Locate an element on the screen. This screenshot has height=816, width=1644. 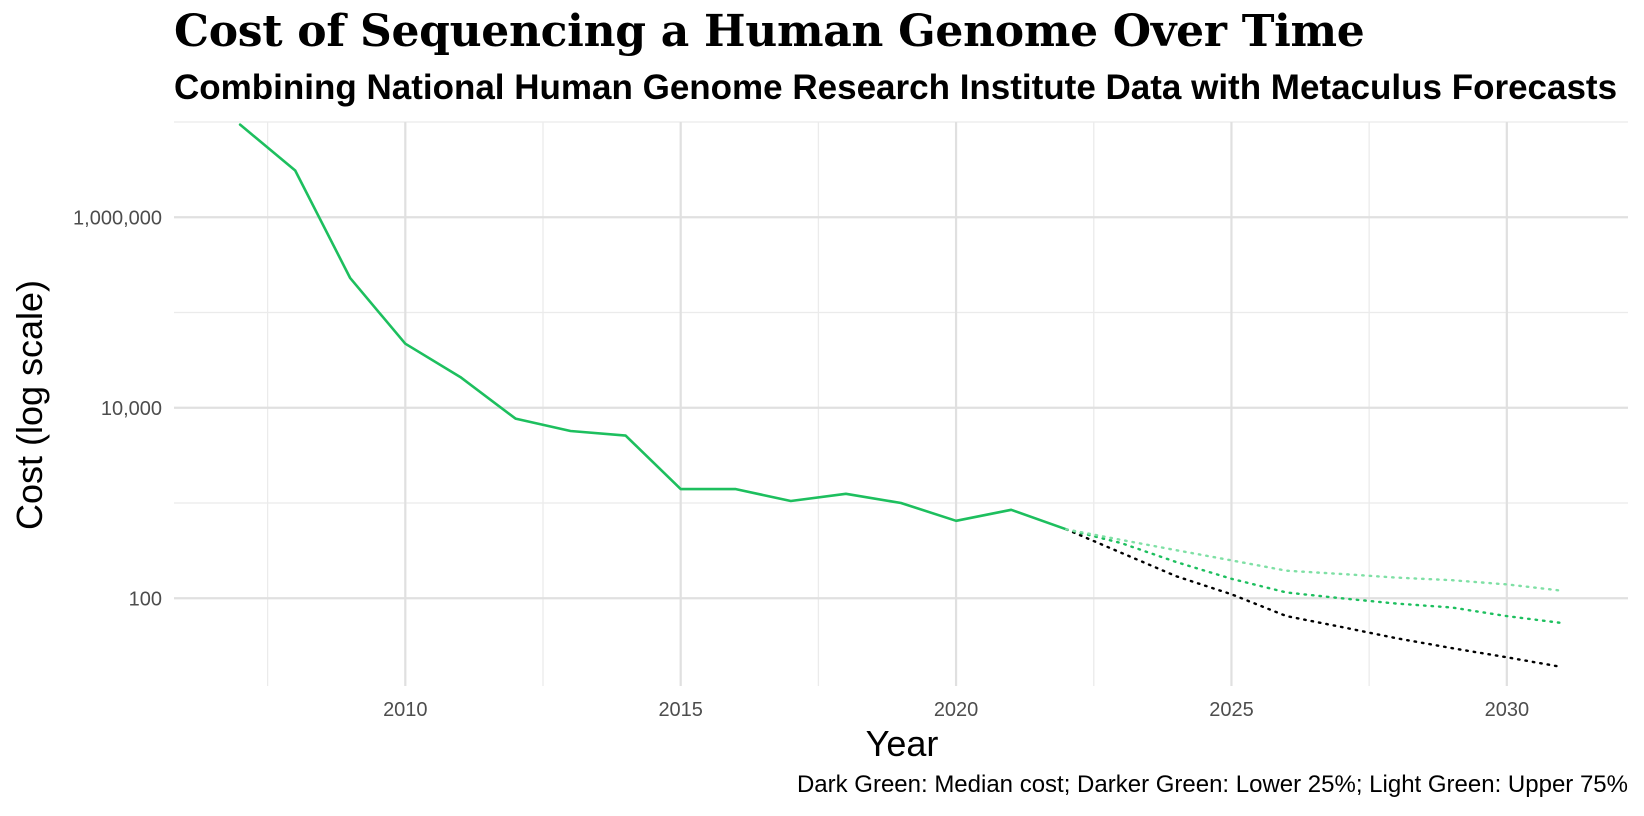
y-tick-label: 10,000 is located at coordinates (131, 409).